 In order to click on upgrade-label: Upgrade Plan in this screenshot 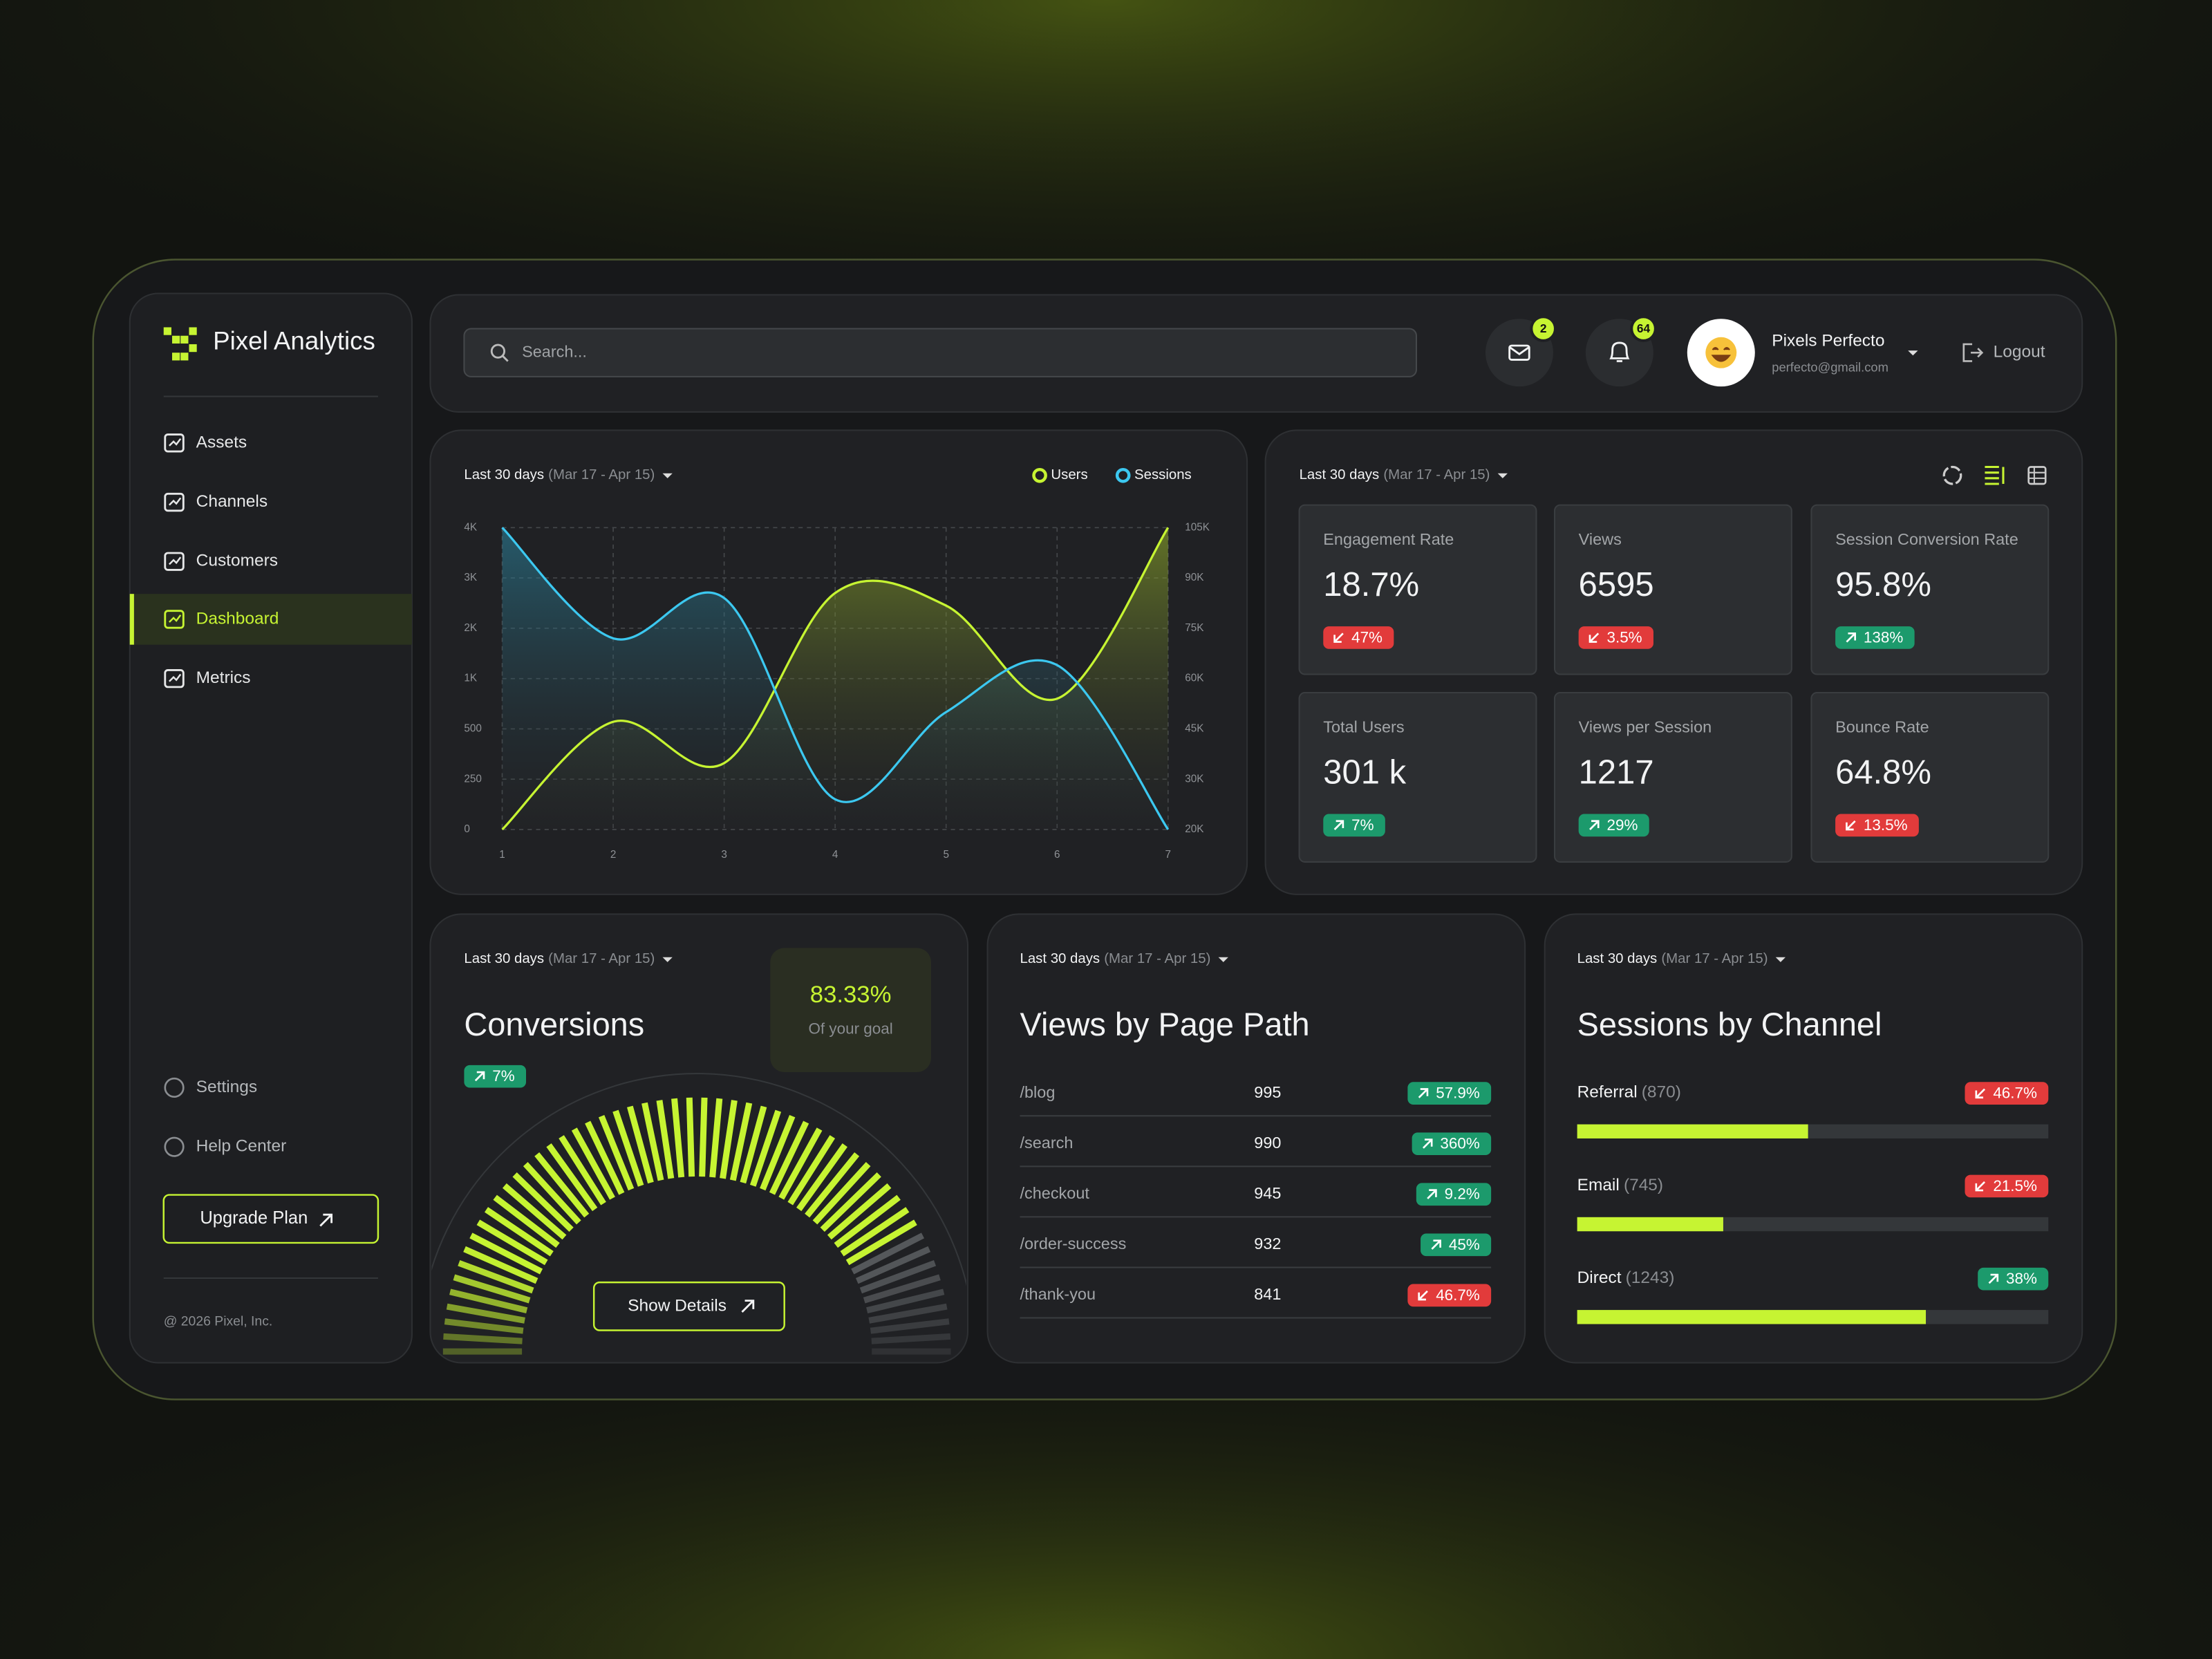, I will do `click(254, 1218)`.